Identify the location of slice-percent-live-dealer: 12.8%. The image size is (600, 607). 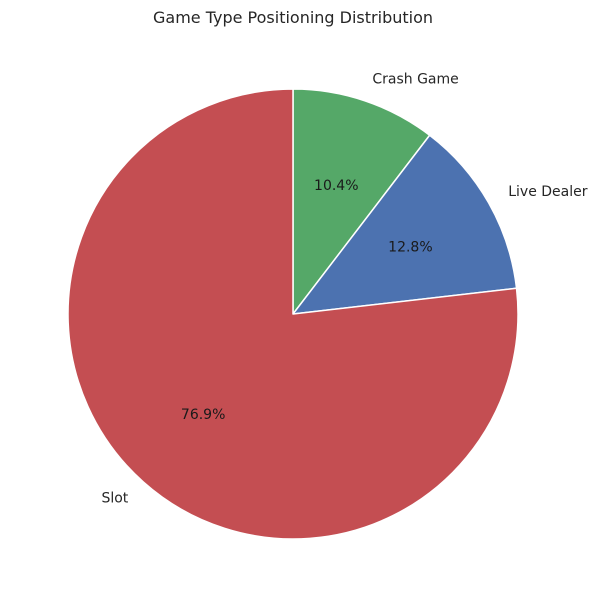
(410, 247).